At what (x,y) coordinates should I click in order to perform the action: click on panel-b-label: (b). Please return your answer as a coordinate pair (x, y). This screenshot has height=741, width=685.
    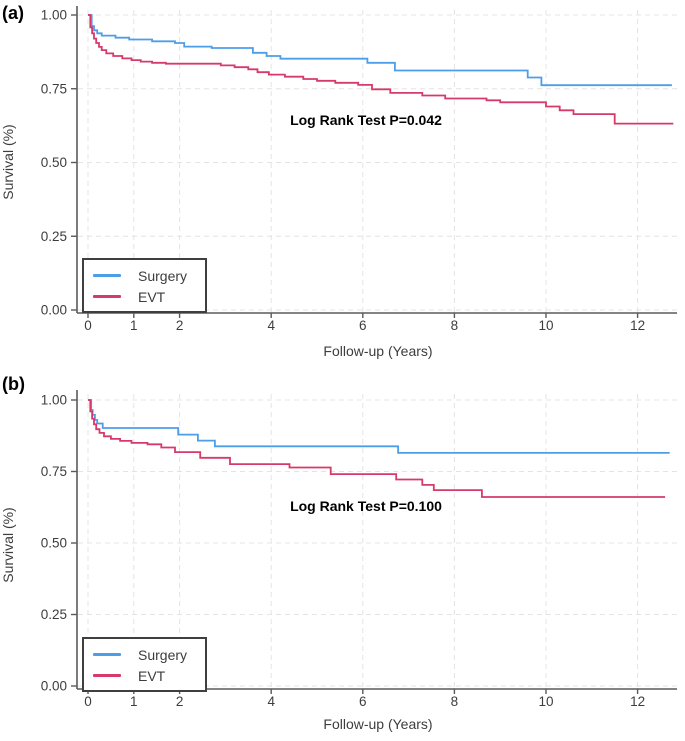
    Looking at the image, I should click on (13, 384).